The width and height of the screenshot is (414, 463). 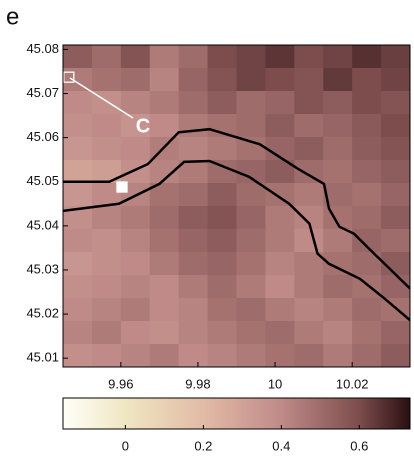 I want to click on annotation-leader, so click(x=101, y=98).